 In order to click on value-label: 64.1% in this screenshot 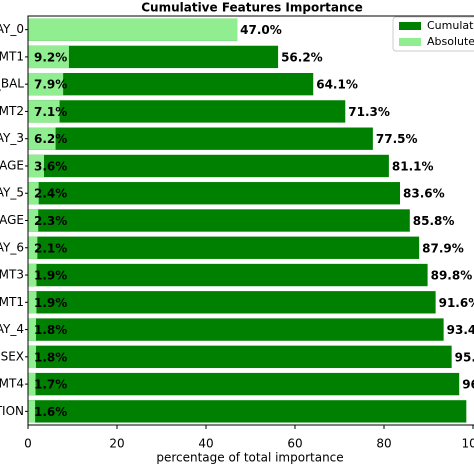, I will do `click(337, 85)`.